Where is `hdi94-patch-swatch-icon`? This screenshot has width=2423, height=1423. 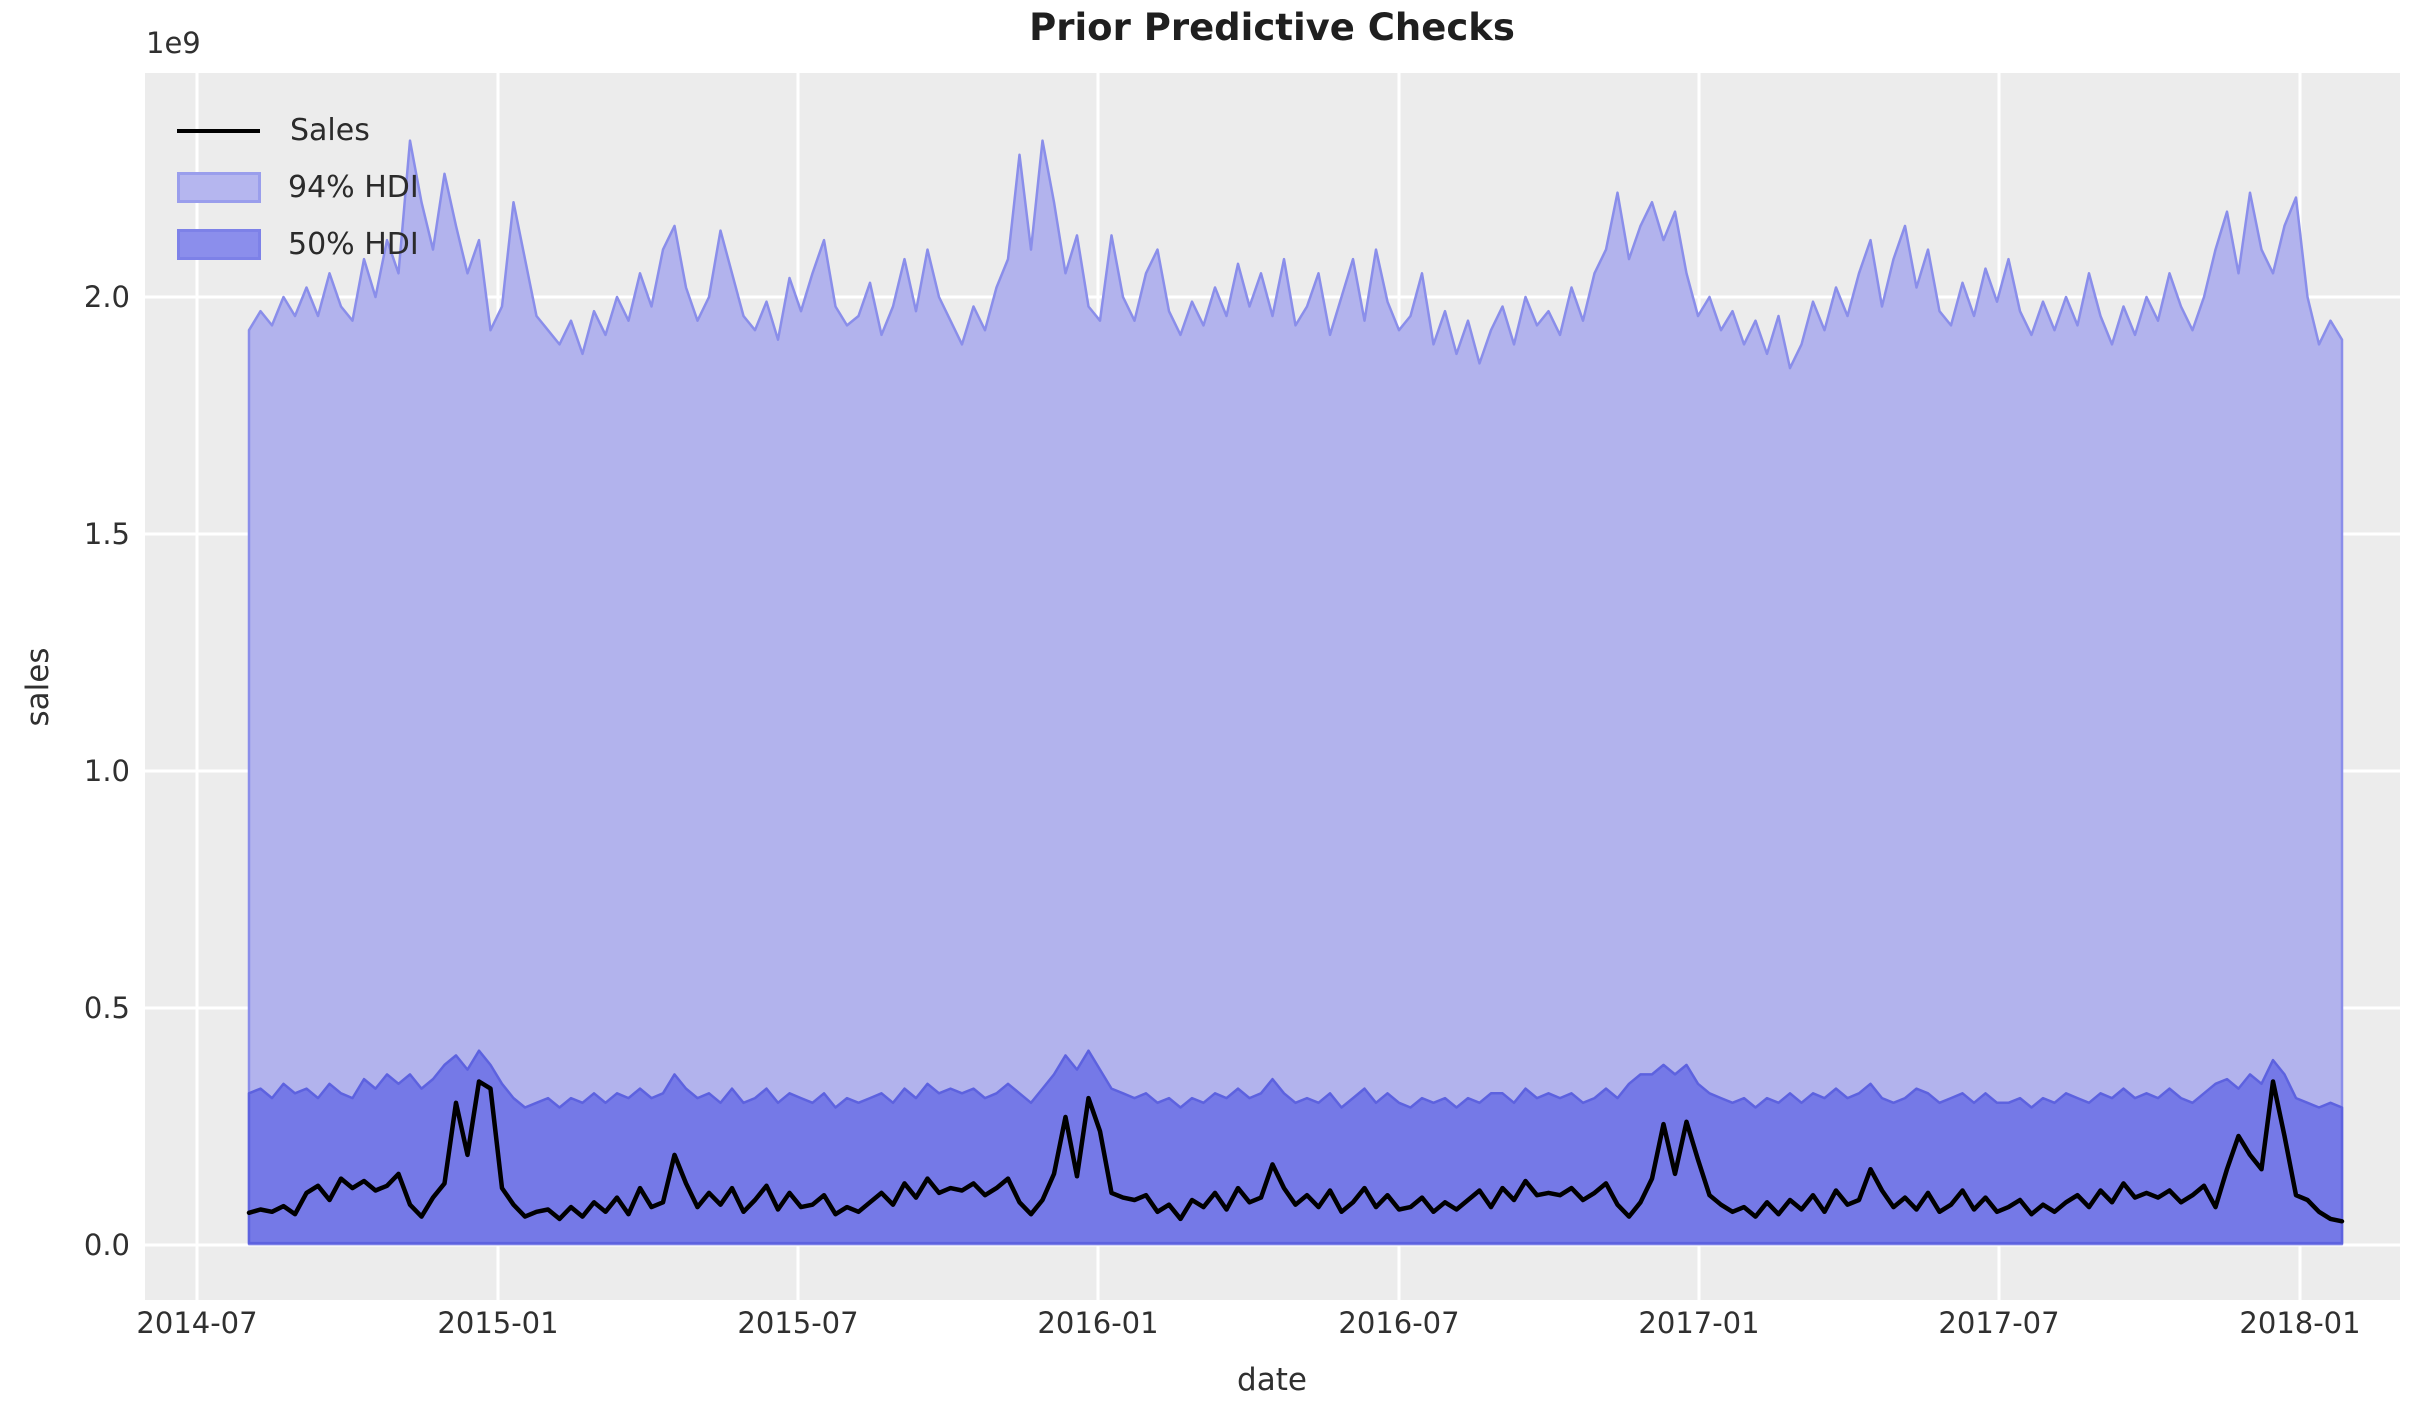
hdi94-patch-swatch-icon is located at coordinates (219, 187).